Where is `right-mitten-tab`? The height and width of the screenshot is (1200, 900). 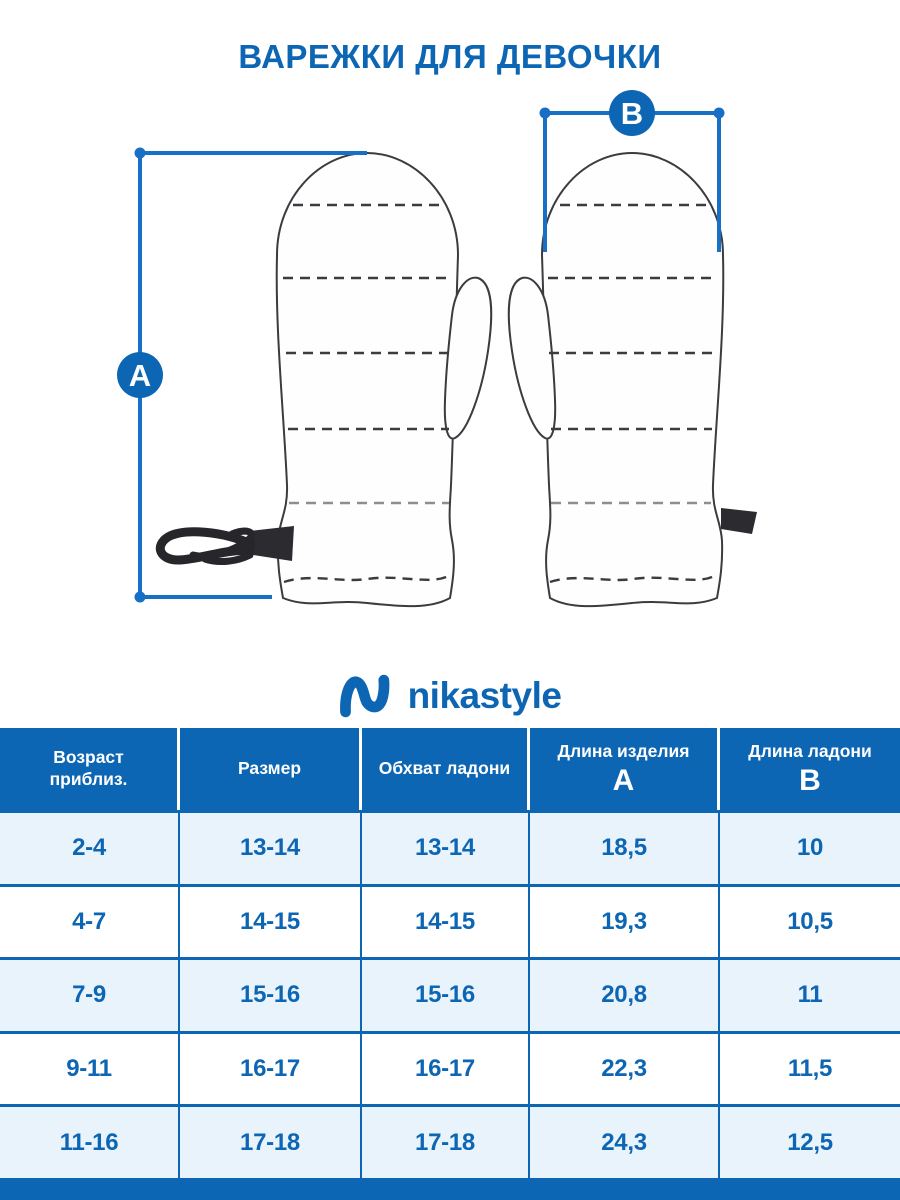 right-mitten-tab is located at coordinates (739, 521).